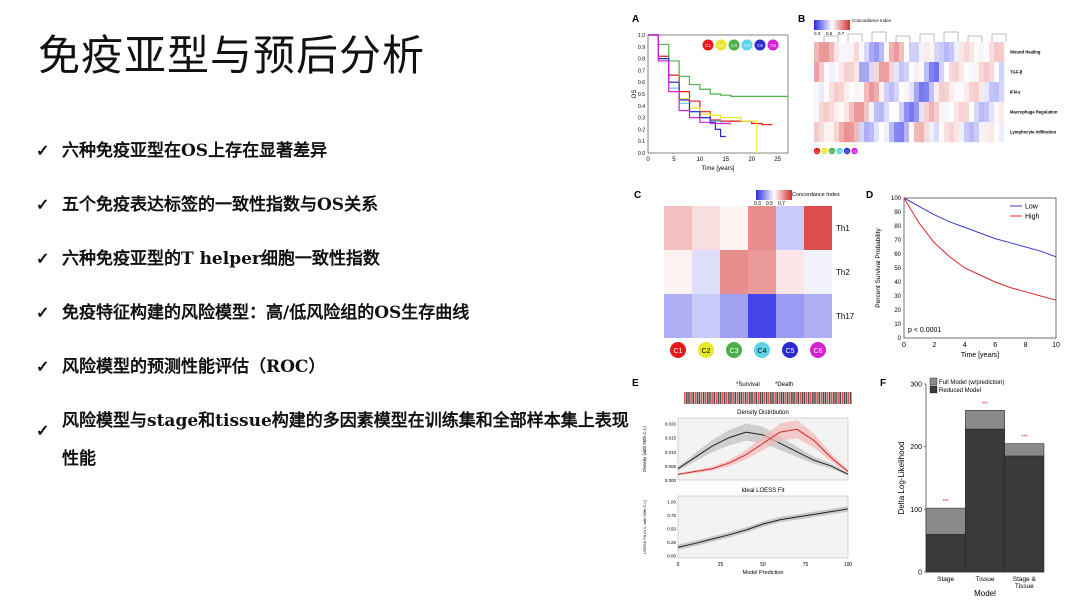 This screenshot has height=616, width=1080. I want to click on y-tick-label: 80, so click(897, 227).